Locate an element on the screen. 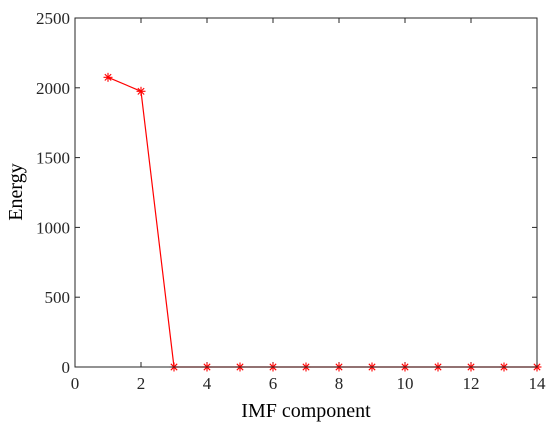 The image size is (550, 433). y-tick-label: 1000 is located at coordinates (53, 227).